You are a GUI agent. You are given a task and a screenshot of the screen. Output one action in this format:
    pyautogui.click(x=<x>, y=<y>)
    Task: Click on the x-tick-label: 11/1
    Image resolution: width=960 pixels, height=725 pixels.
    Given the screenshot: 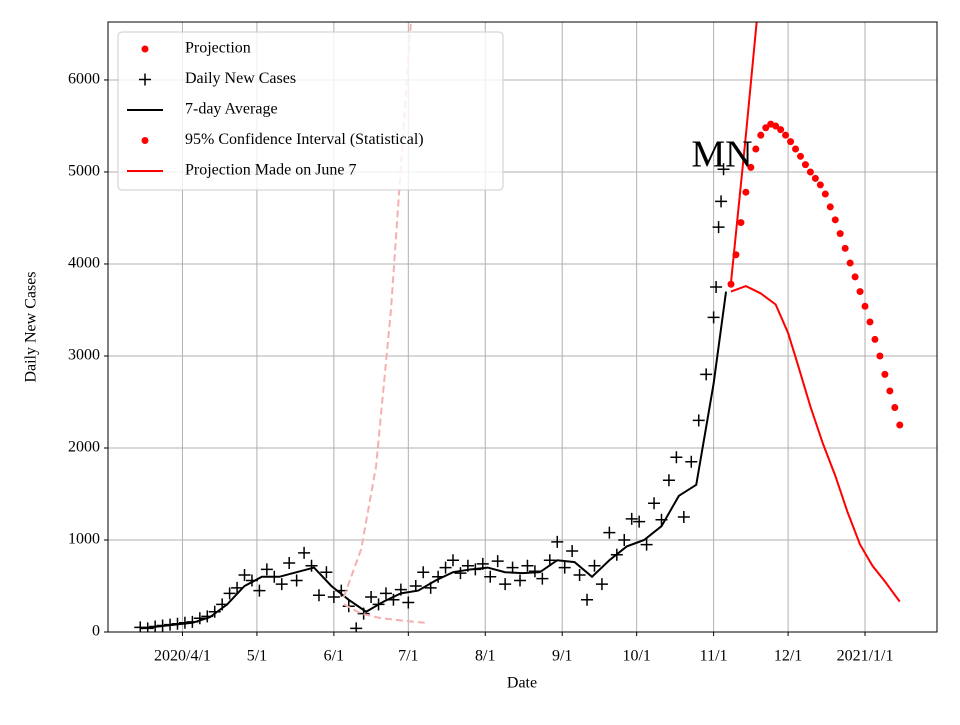 What is the action you would take?
    pyautogui.click(x=714, y=656)
    